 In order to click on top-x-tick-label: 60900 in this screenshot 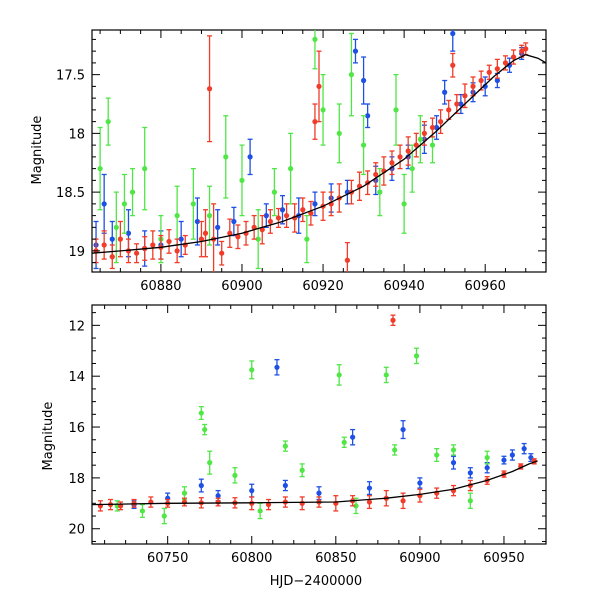, I will do `click(241, 286)`.